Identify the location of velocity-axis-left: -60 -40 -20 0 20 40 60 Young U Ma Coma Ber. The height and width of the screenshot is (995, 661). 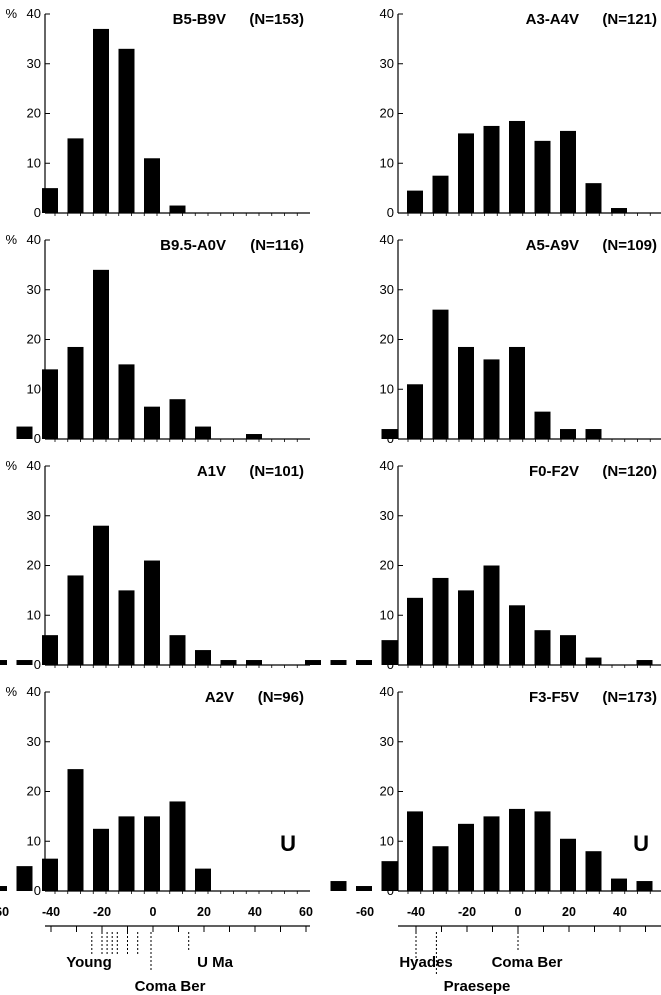
(156, 950).